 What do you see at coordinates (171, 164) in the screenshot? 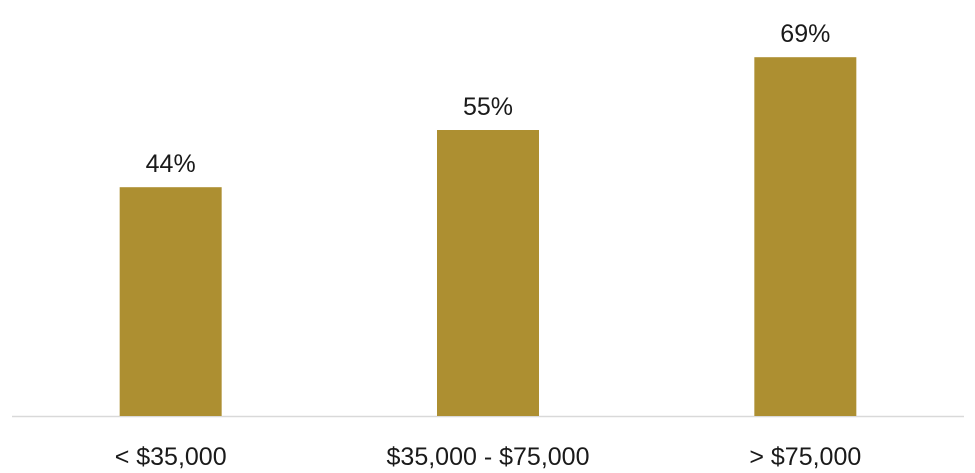
I see `data-label-1: 44%` at bounding box center [171, 164].